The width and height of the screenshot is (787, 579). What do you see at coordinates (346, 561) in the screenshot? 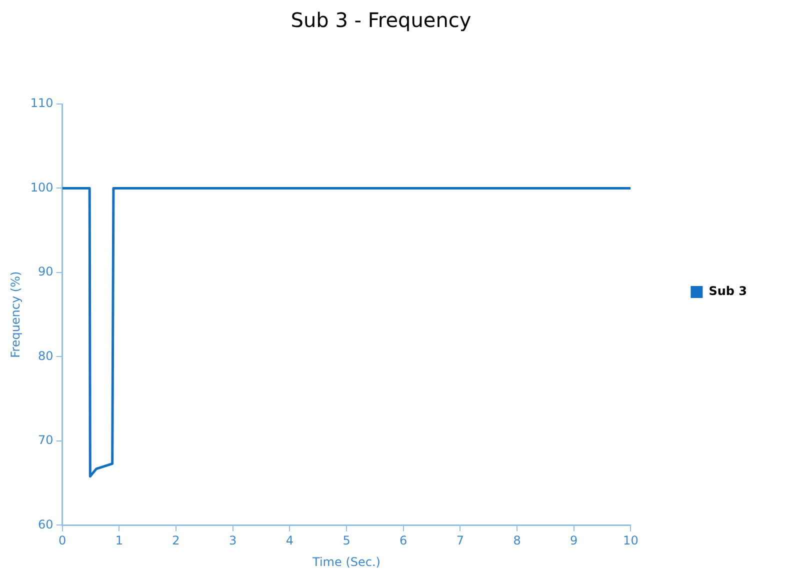
I see `x-axis-title: Time (Sec.)` at bounding box center [346, 561].